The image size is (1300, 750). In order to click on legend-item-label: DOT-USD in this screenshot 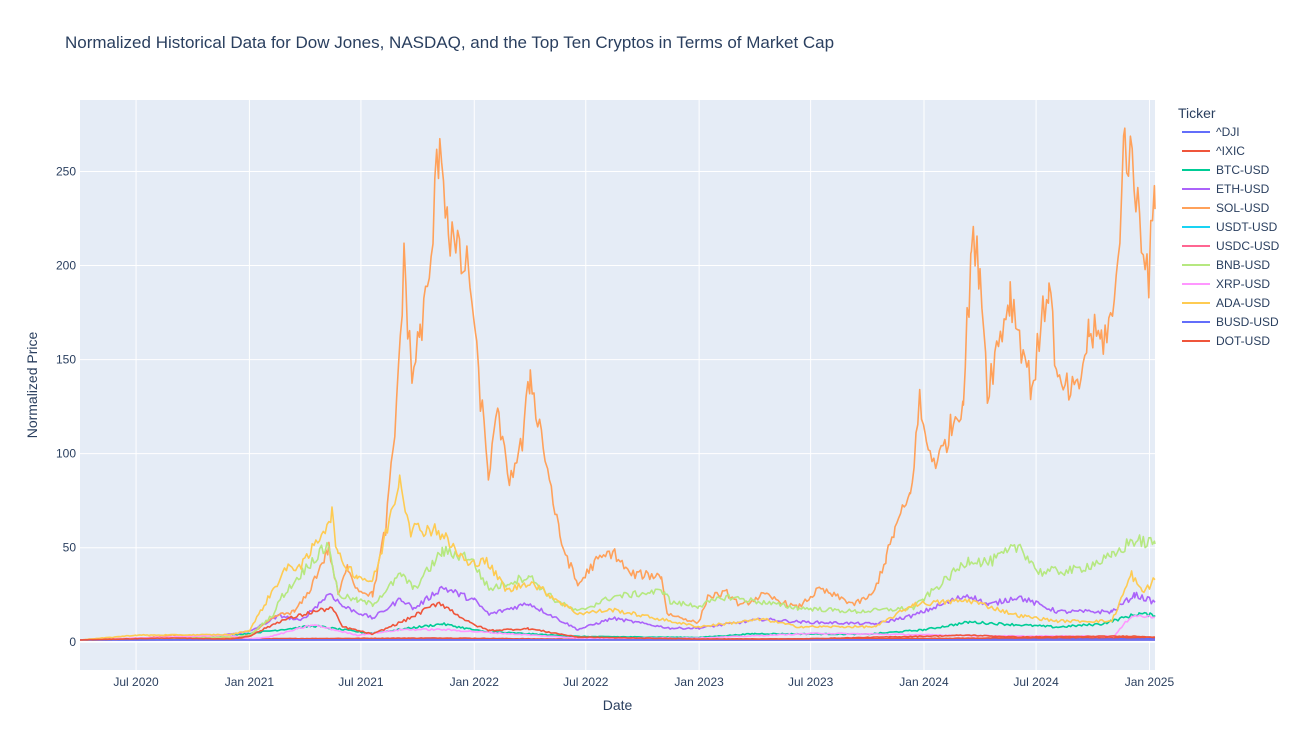, I will do `click(1243, 341)`.